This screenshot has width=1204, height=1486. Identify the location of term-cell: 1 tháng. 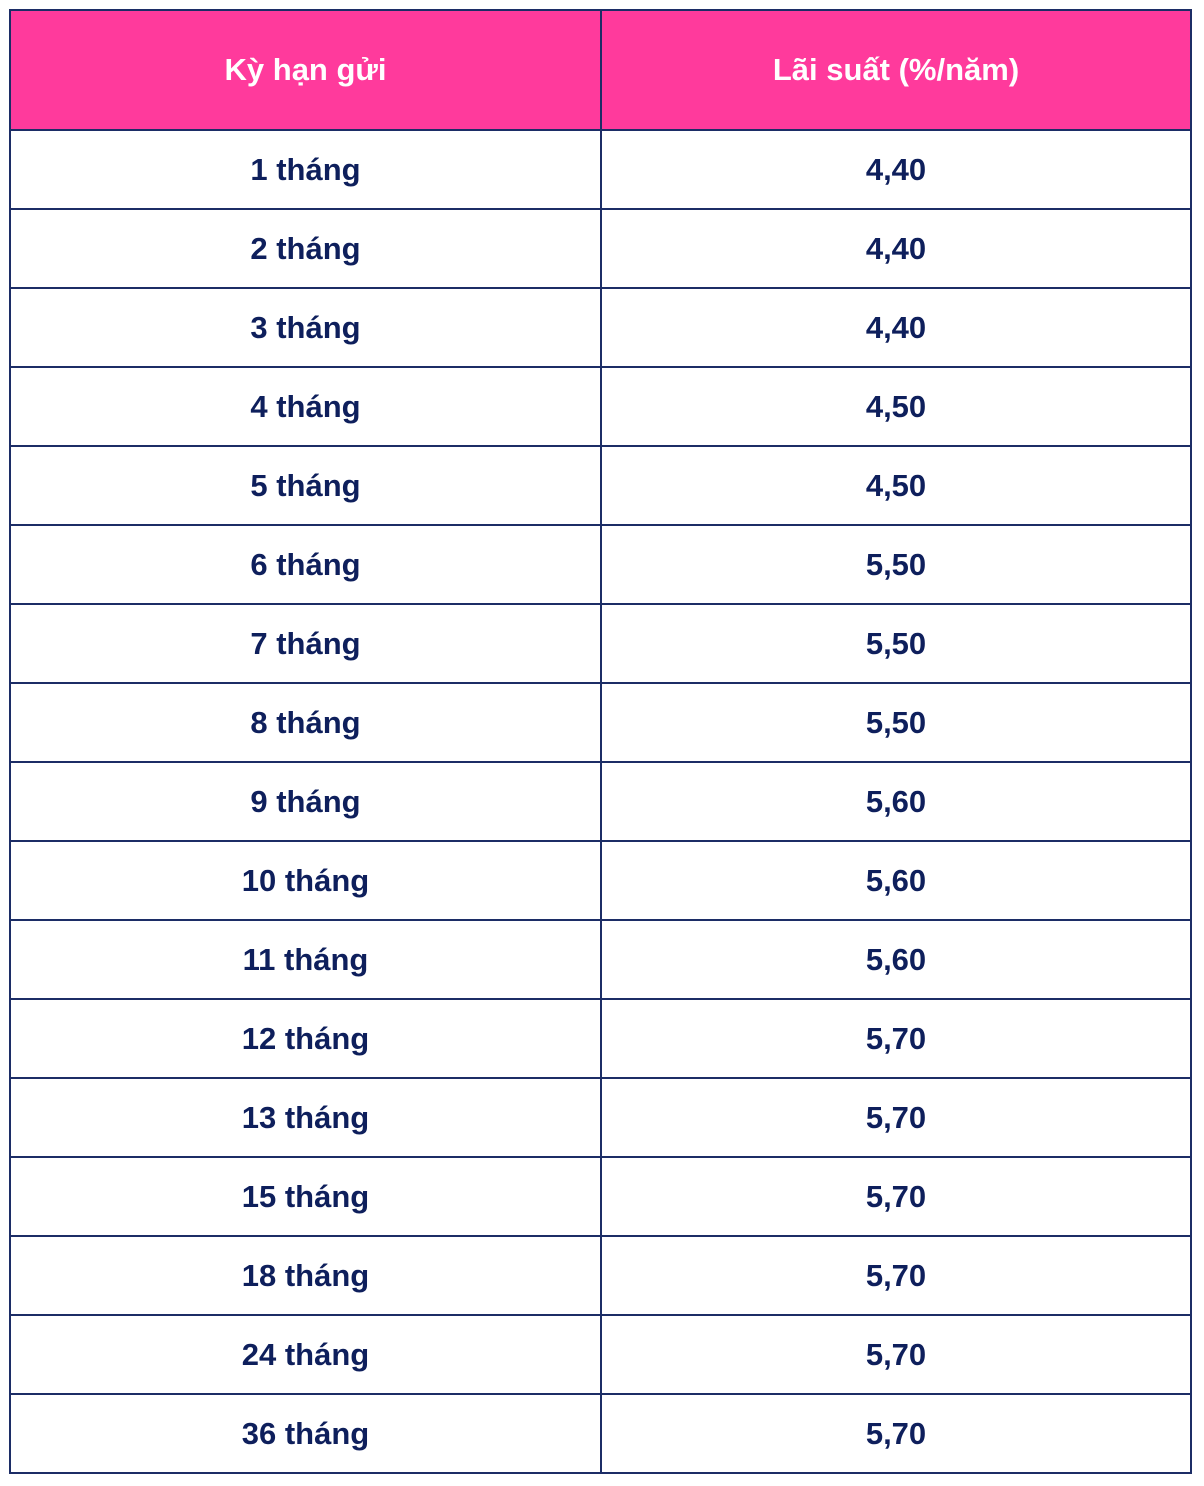
(305, 169).